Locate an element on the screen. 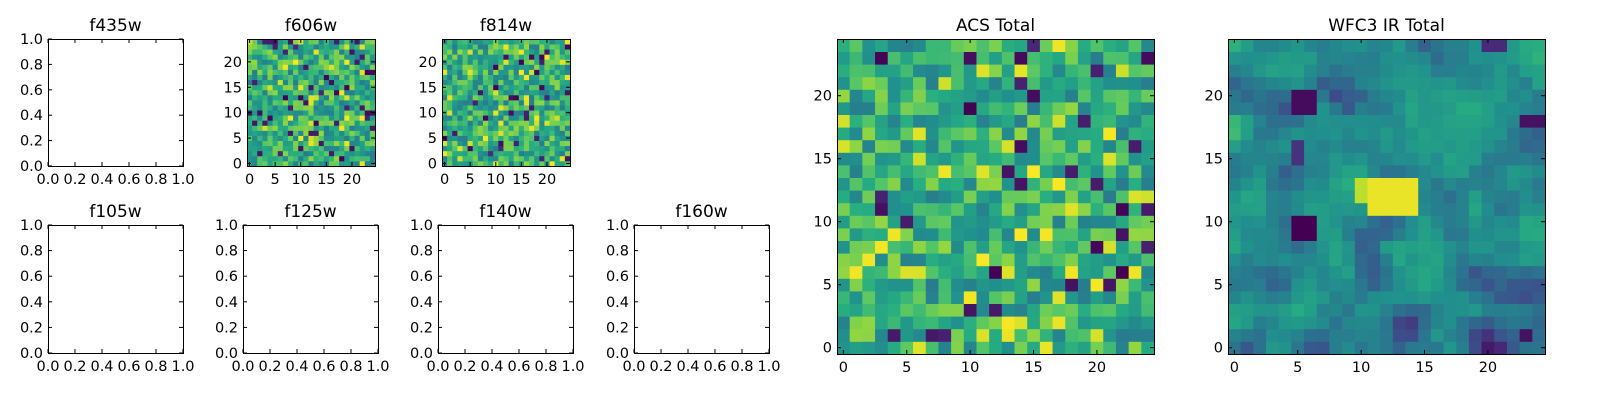 The height and width of the screenshot is (400, 1600). x-tick-label: 5 is located at coordinates (275, 180).